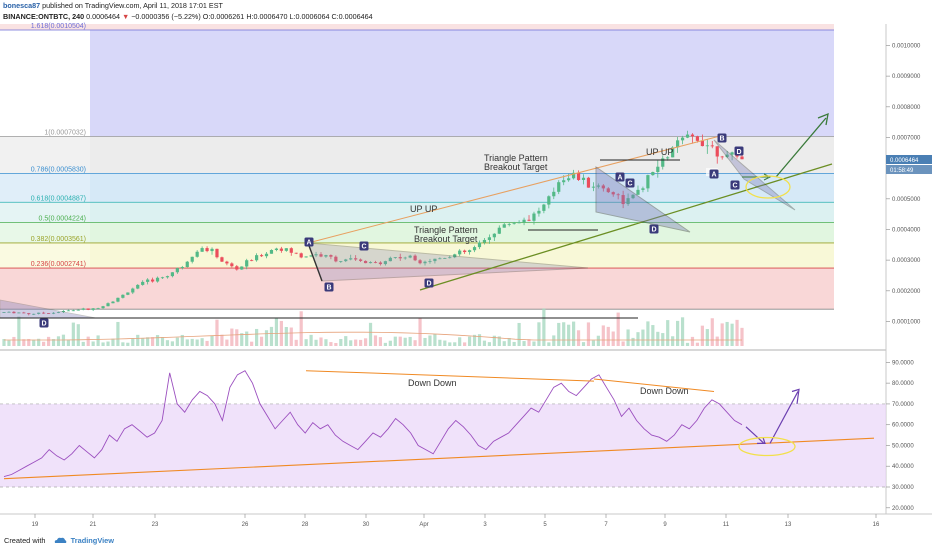 Image resolution: width=932 pixels, height=550 pixels. Describe the element at coordinates (456, 521) in the screenshot. I see `time-axis: 19 21 23 26 28 30 Apr 3 5 7 9 11 13 16` at that location.